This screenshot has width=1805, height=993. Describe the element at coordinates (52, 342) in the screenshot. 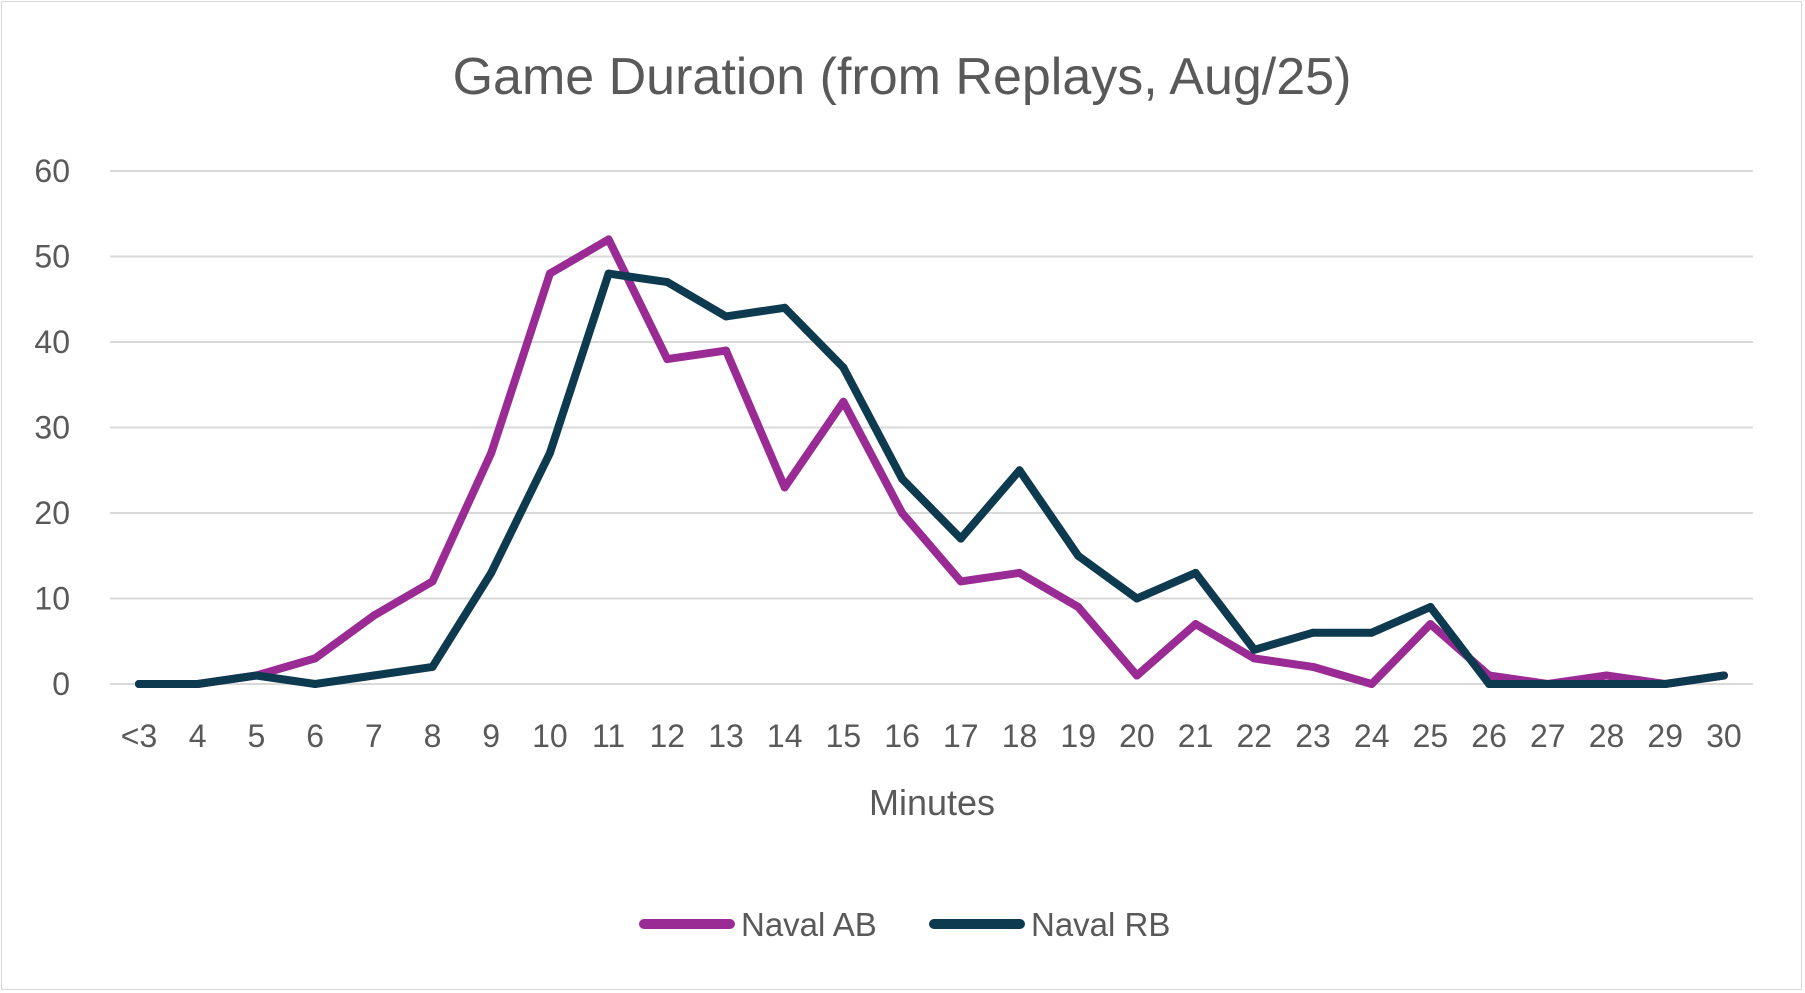

I see `y-tick-label: 40` at that location.